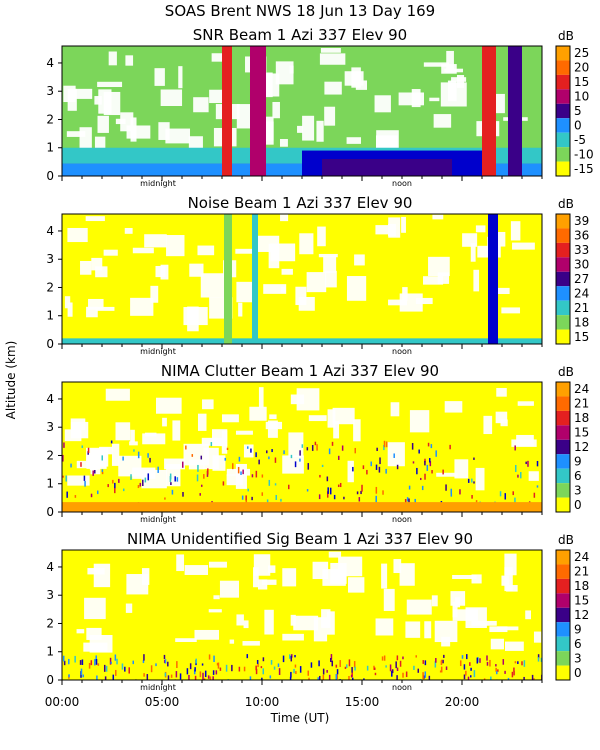 This screenshot has height=750, width=600. Describe the element at coordinates (300, 718) in the screenshot. I see `x-axis-label: Time (UT)` at that location.